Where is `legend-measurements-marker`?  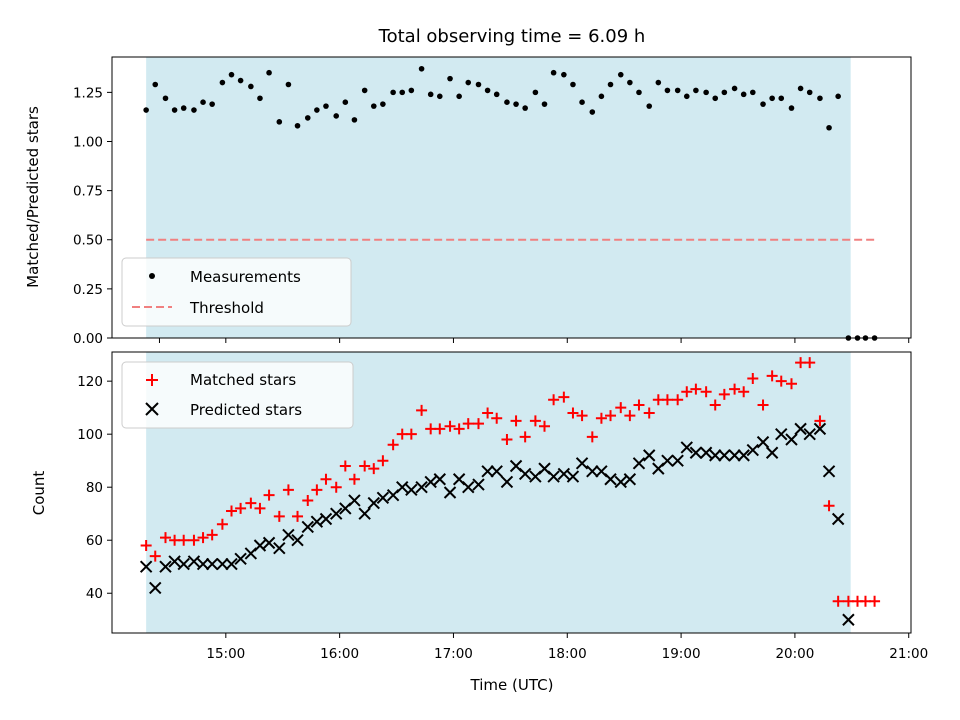 legend-measurements-marker is located at coordinates (152, 276).